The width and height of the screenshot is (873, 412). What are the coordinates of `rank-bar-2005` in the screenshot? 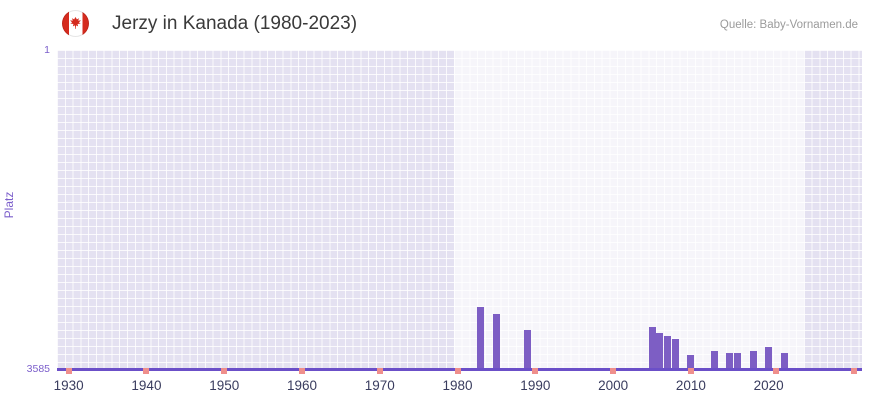 It's located at (652, 348).